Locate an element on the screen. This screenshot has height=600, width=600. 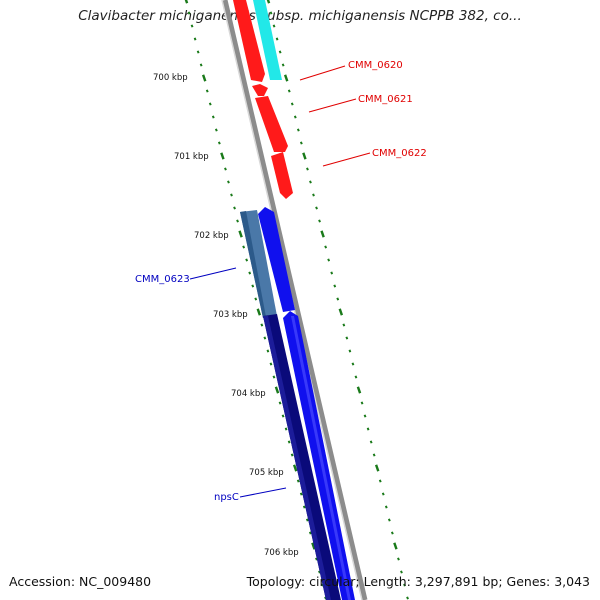
gene-cyan-feature is located at coordinates (267, 40).